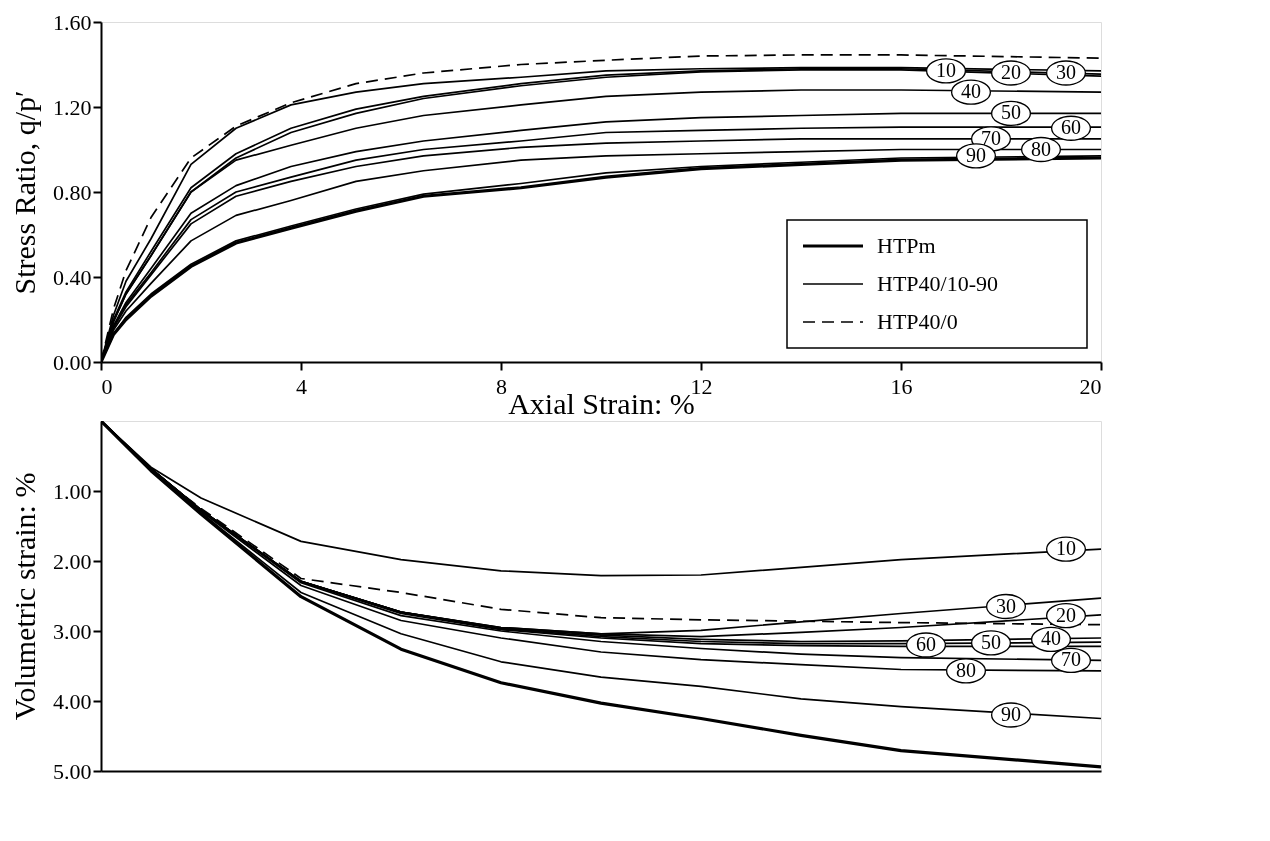  I want to click on y-tick-label: 4.00, so click(72, 701).